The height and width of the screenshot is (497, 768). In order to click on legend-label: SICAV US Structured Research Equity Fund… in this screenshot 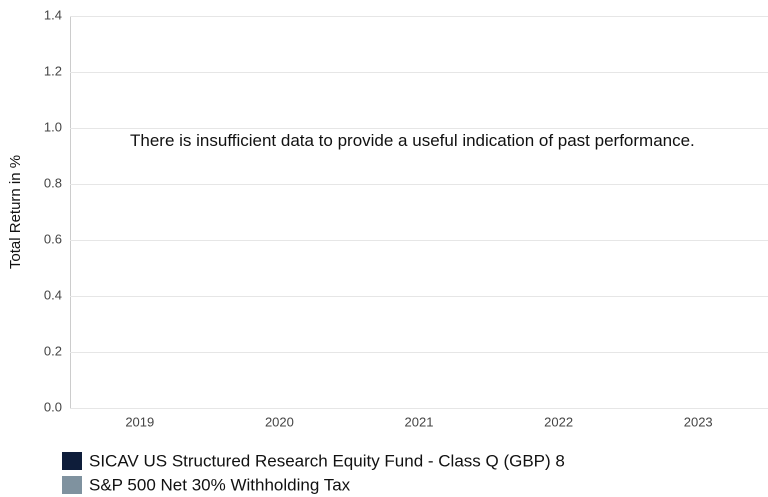, I will do `click(327, 460)`.